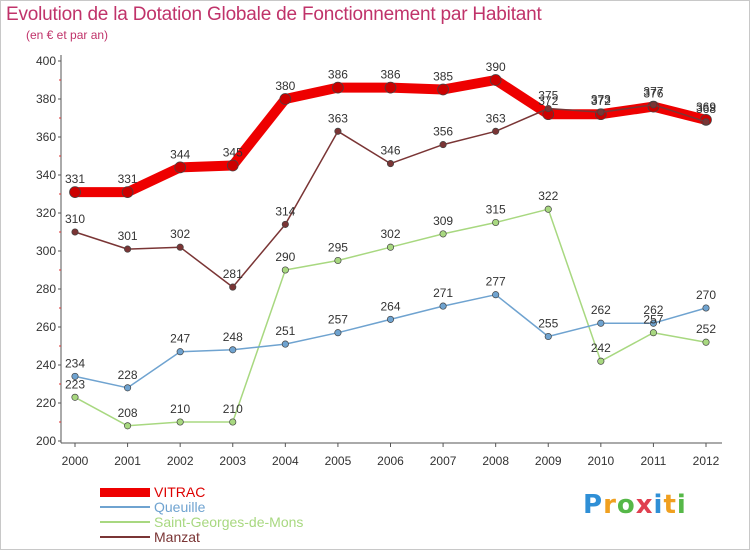 The image size is (750, 550). I want to click on proxiti-logo: Proxiti, so click(635, 505).